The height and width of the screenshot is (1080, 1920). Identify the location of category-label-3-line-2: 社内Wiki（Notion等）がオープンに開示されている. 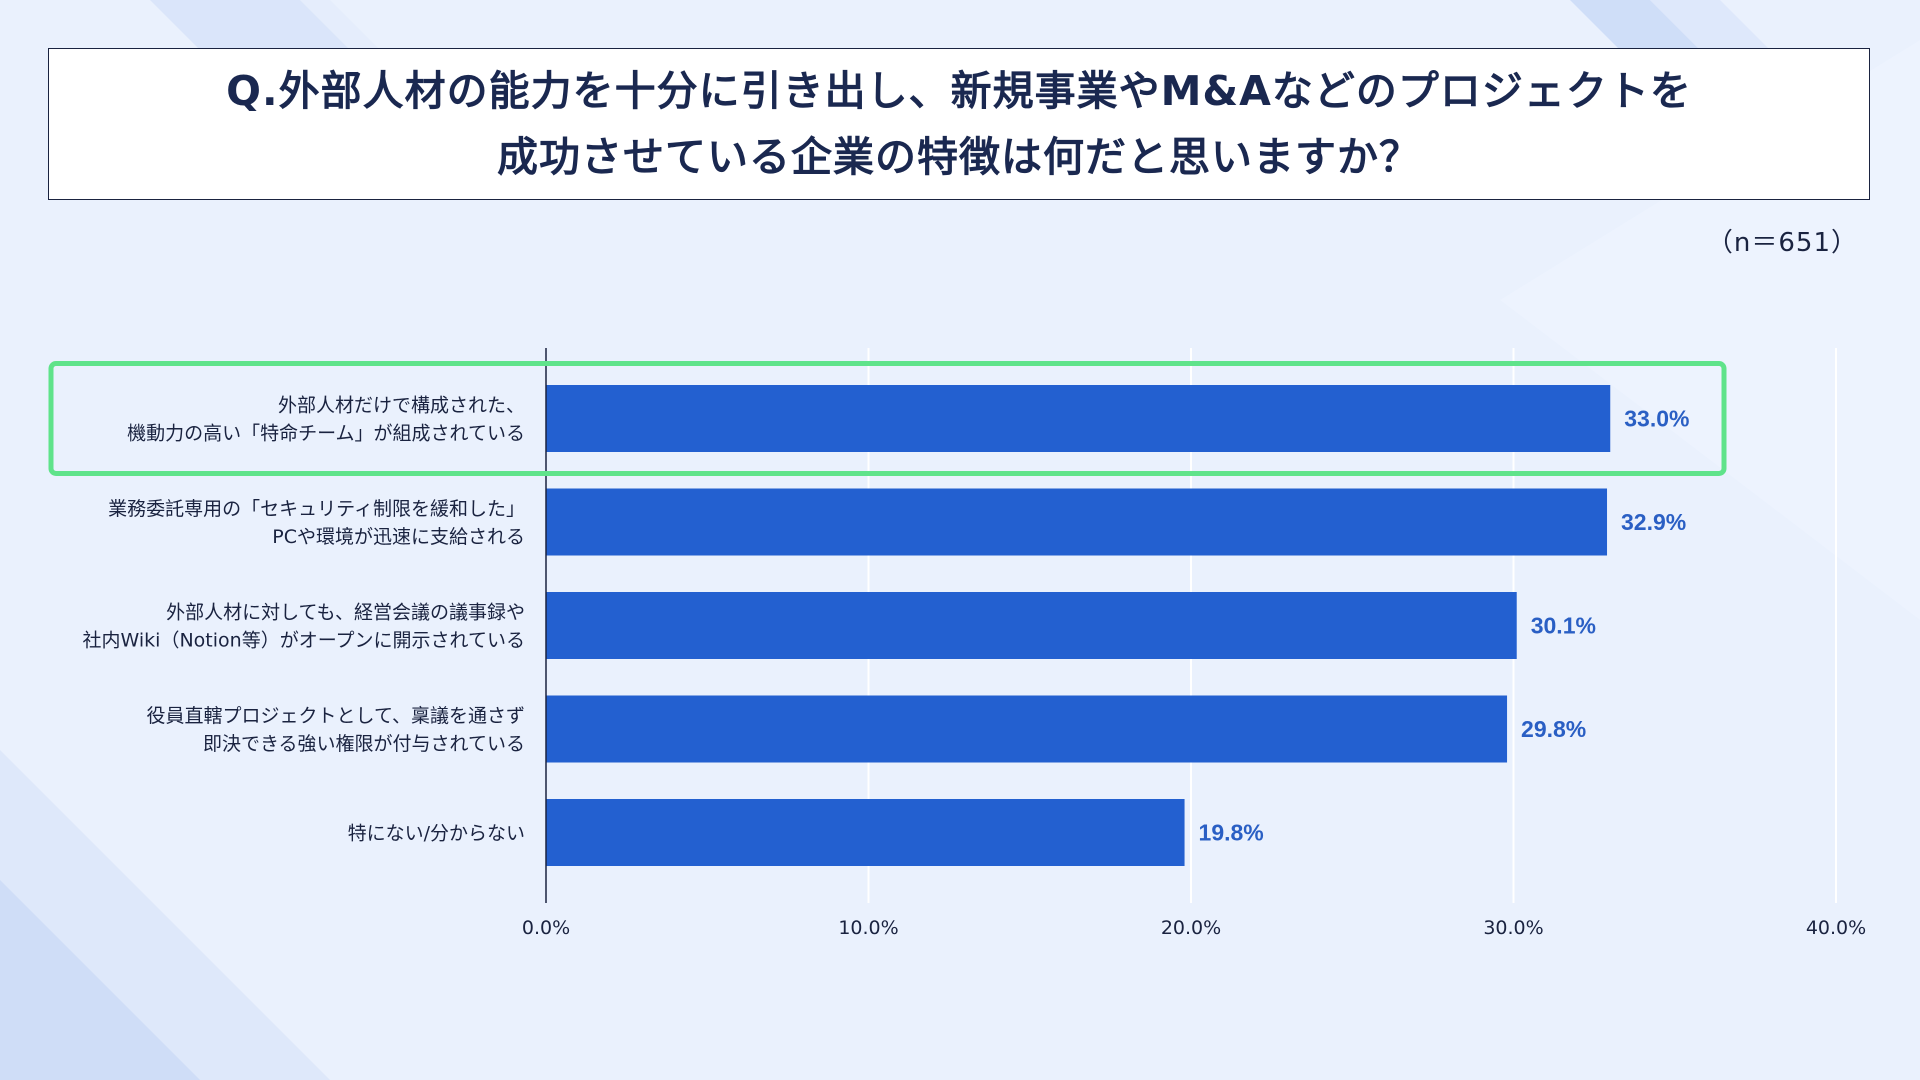
(304, 641).